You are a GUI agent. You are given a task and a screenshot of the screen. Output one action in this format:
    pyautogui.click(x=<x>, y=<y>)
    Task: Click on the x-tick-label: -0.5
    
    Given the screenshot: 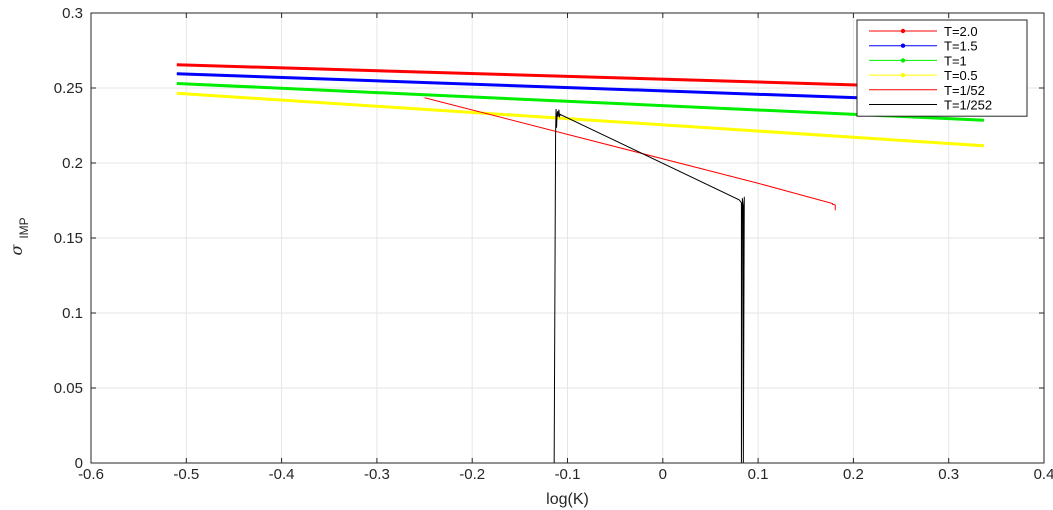 What is the action you would take?
    pyautogui.click(x=186, y=474)
    